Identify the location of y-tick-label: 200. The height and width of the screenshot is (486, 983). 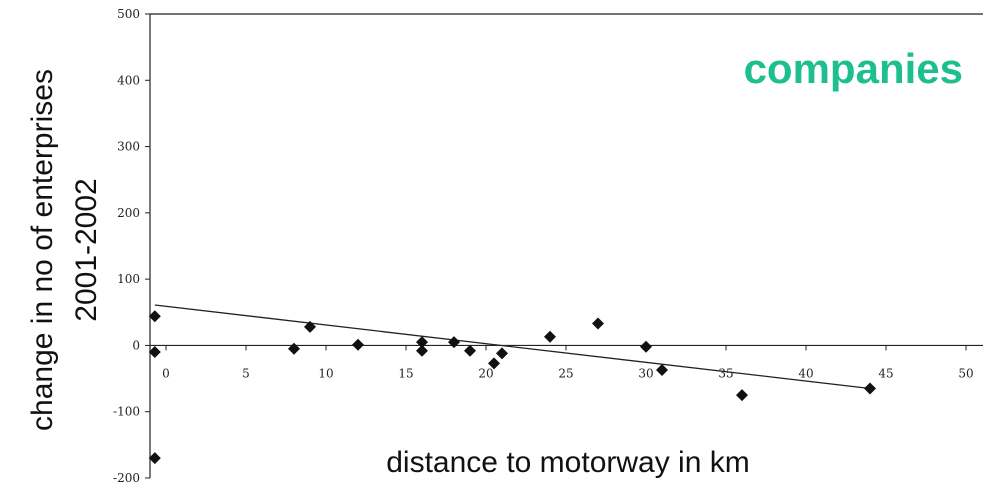
(128, 213).